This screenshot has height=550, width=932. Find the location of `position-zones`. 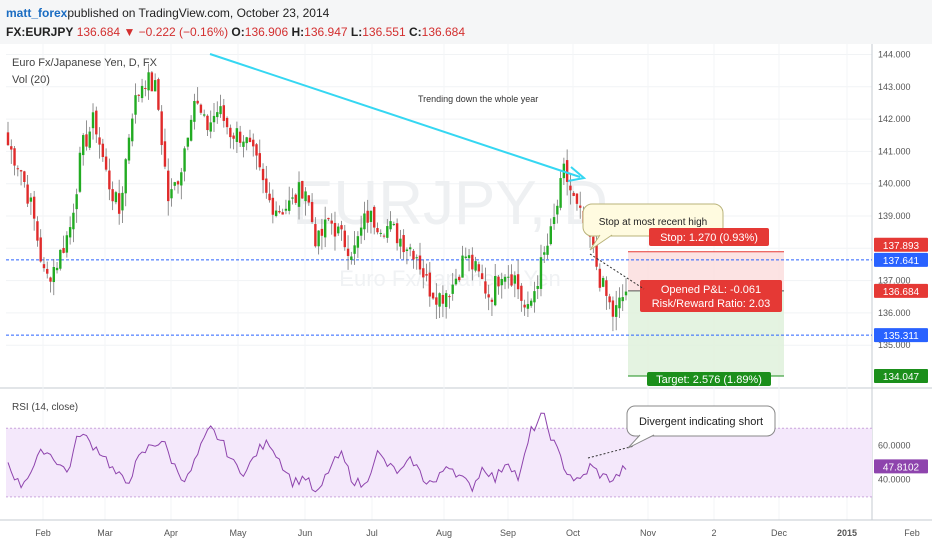

position-zones is located at coordinates (706, 314).